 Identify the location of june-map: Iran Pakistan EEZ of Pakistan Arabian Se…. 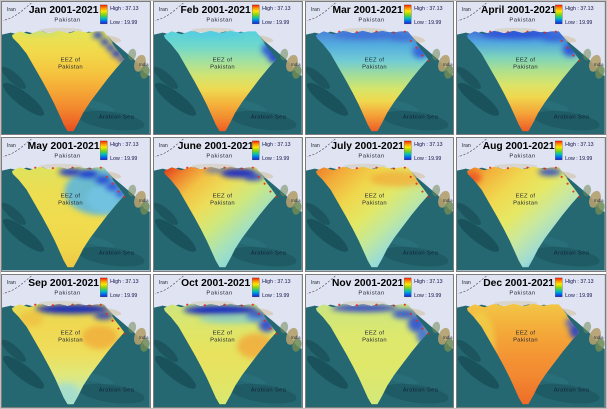
(227, 204).